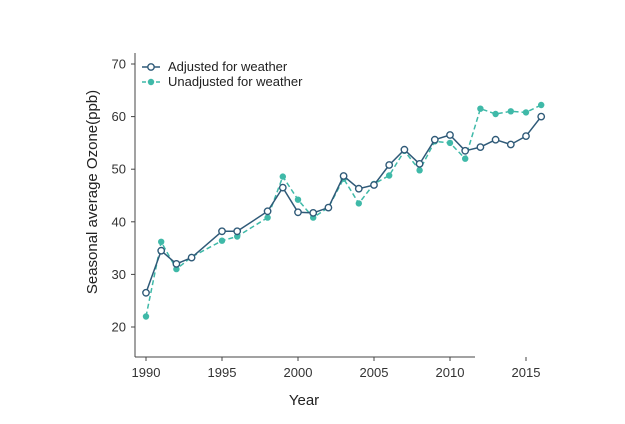 Image resolution: width=625 pixels, height=424 pixels. What do you see at coordinates (228, 66) in the screenshot?
I see `legend-label-adjusted: Adjusted for weather` at bounding box center [228, 66].